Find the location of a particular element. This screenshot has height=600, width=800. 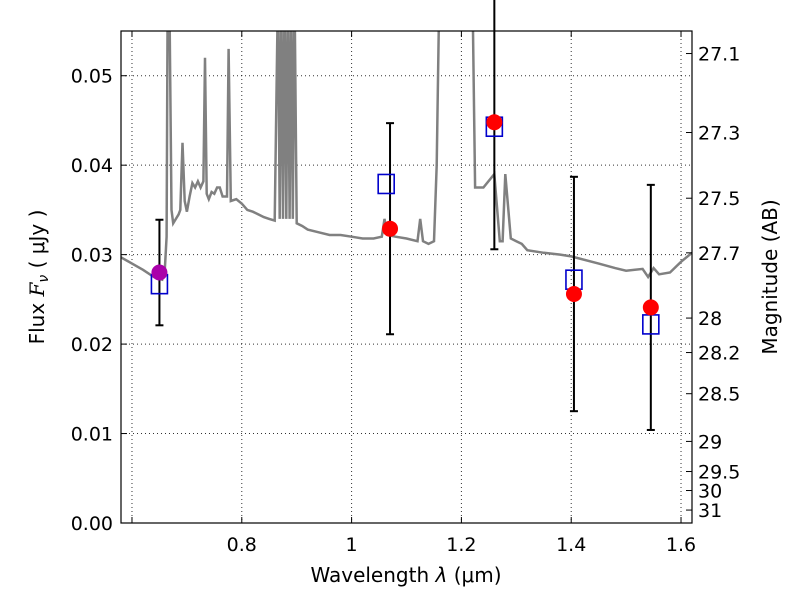

y2-tick-label: 30 is located at coordinates (710, 492).